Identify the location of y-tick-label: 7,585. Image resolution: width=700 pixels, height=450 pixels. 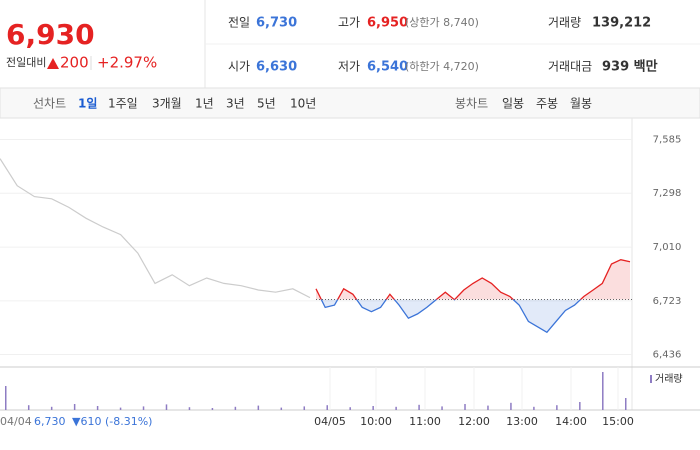
(667, 140).